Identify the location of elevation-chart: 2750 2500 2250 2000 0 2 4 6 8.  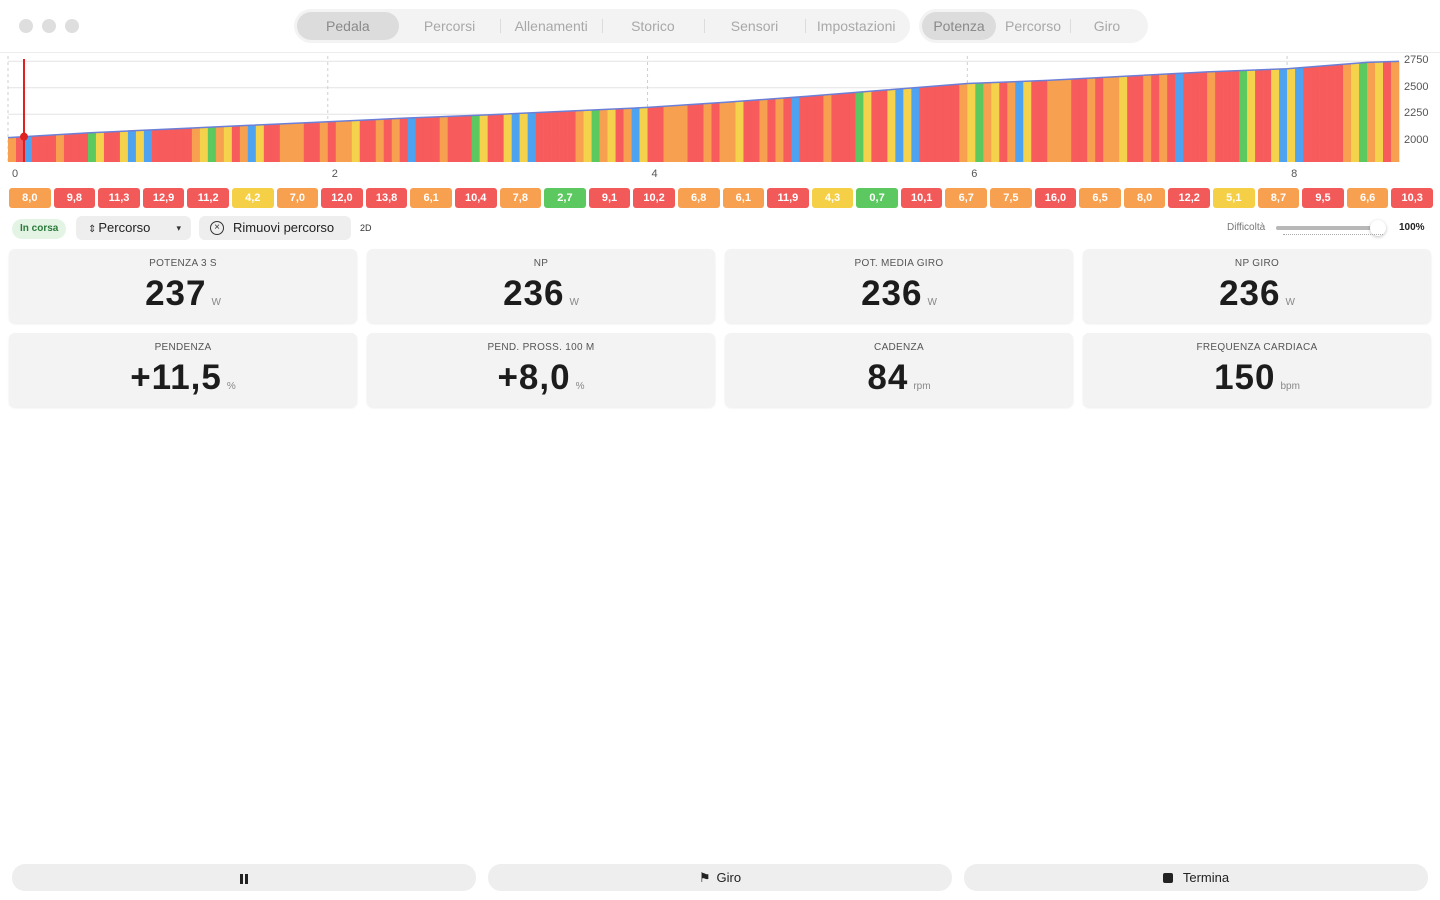
(720, 119).